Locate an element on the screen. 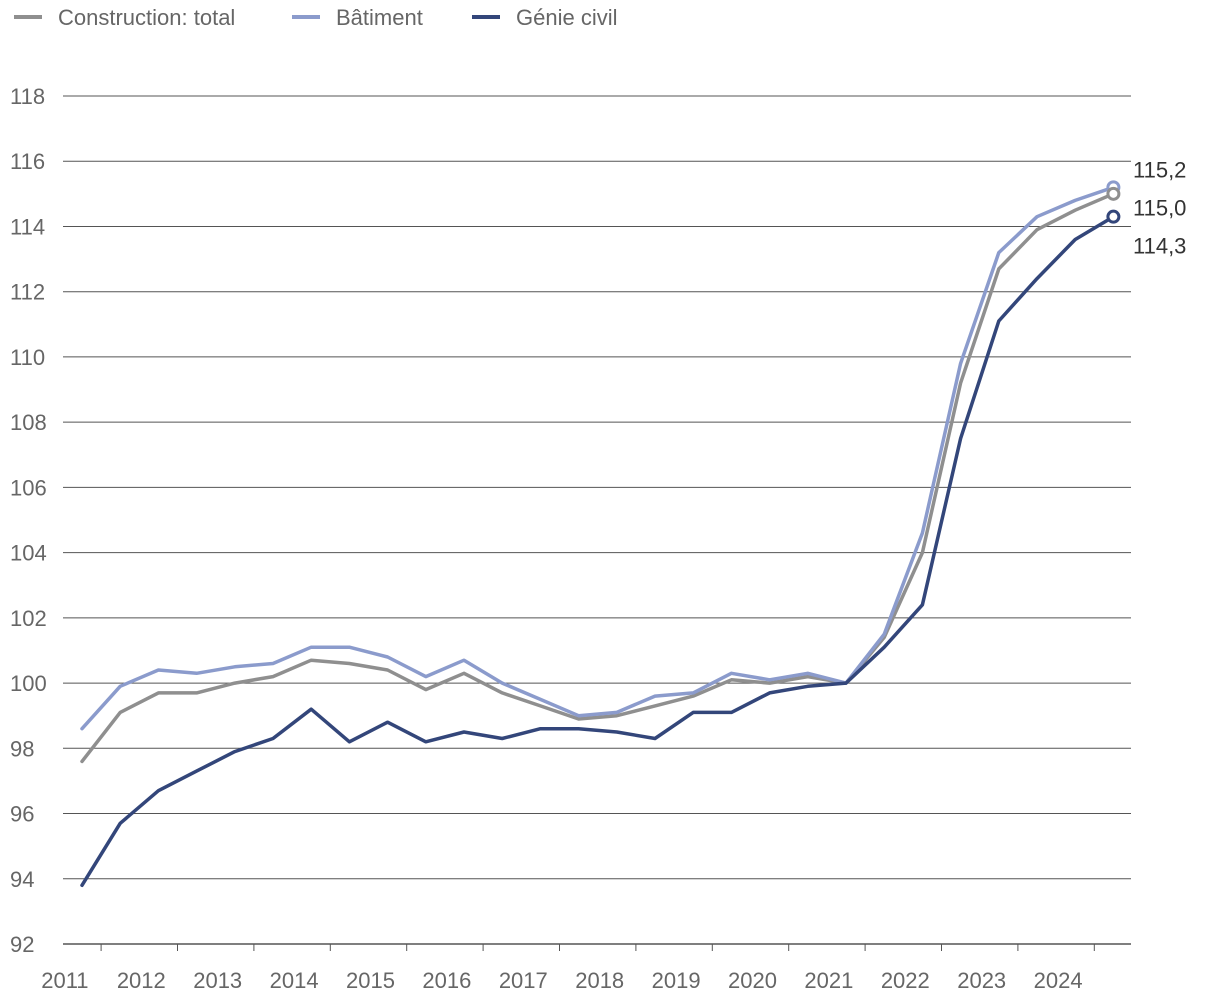  y-tick-label: 100 is located at coordinates (28, 683).